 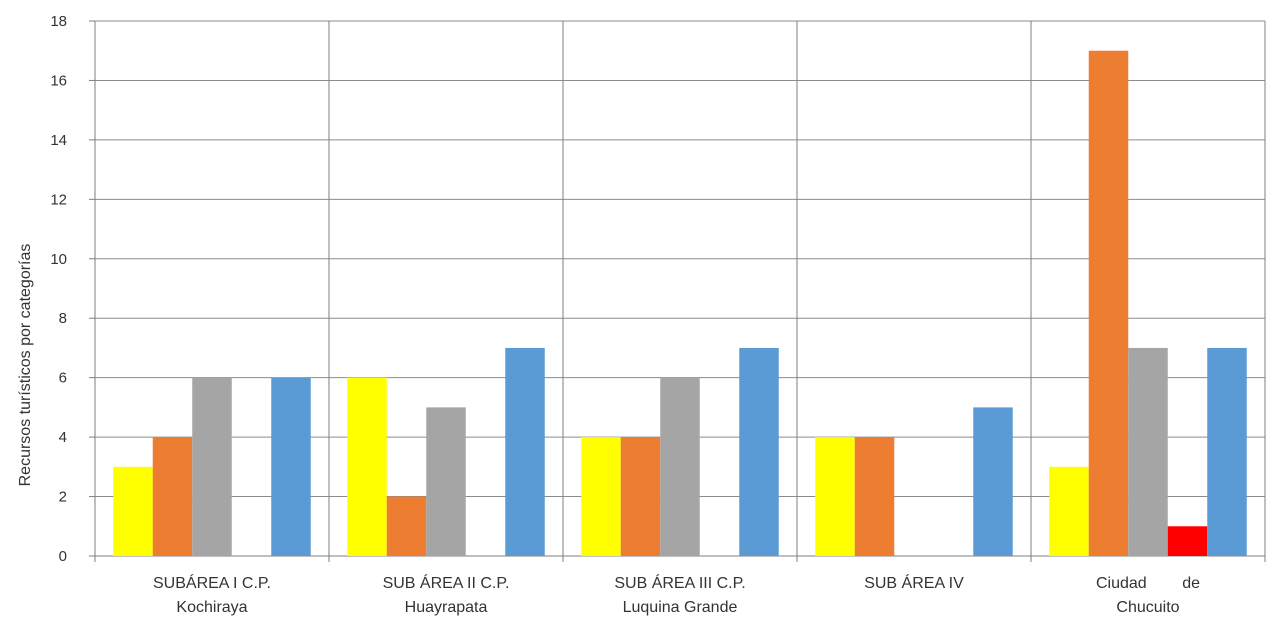 What do you see at coordinates (446, 582) in the screenshot?
I see `x-category-label: SUB ÁREA II C.P.` at bounding box center [446, 582].